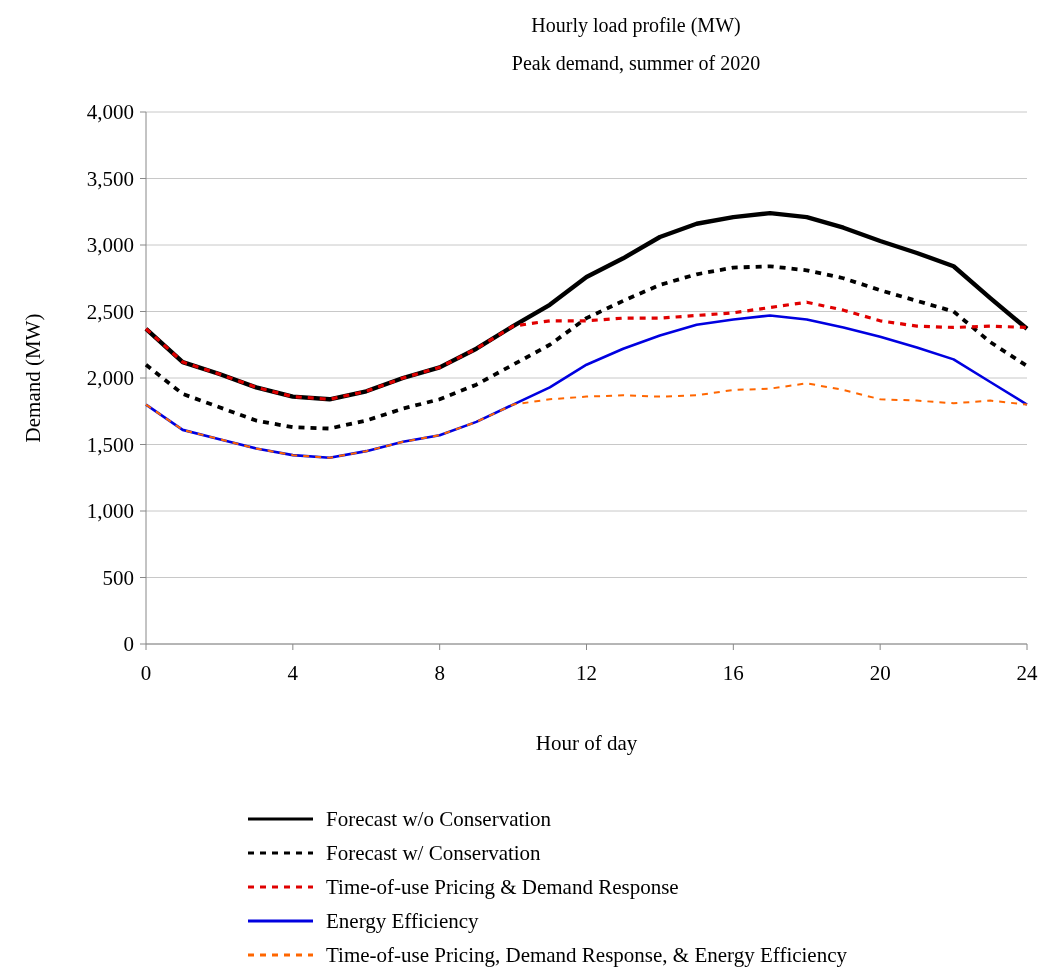 The image size is (1039, 967). Describe the element at coordinates (146, 673) in the screenshot. I see `x-tick-label: 0` at that location.